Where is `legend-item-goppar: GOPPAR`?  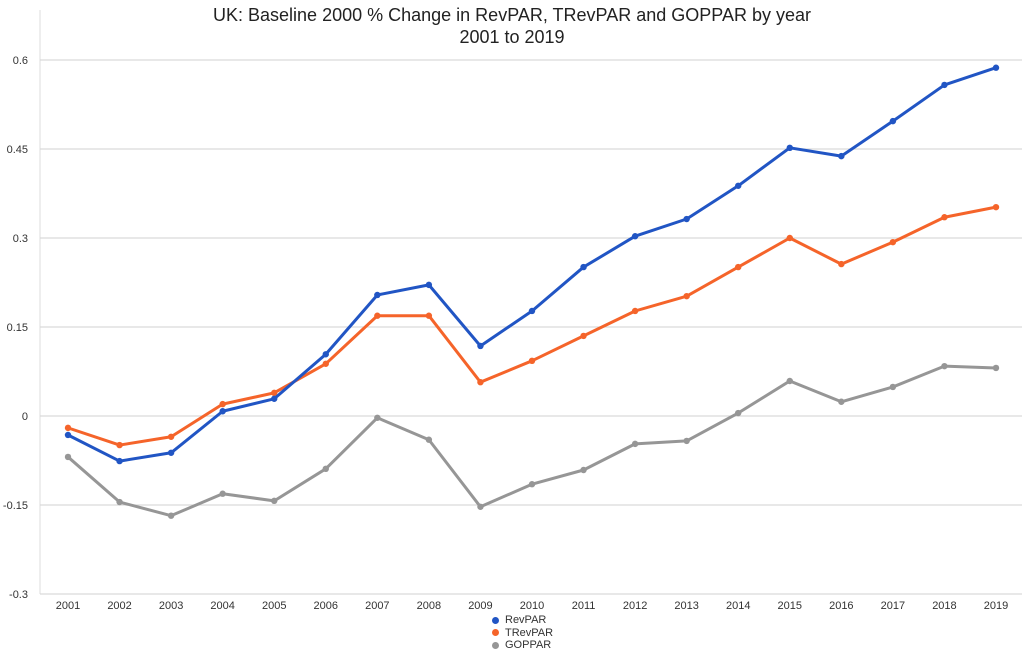
legend-item-goppar: GOPPAR is located at coordinates (521, 645).